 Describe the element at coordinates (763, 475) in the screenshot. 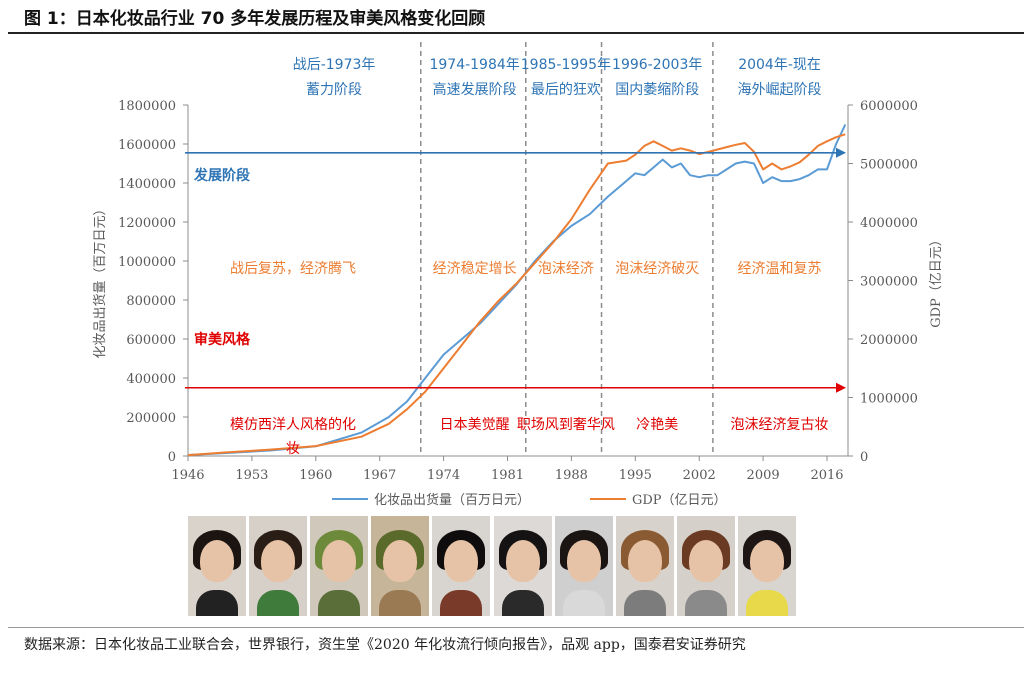

I see `x-tick-label: 2009` at that location.